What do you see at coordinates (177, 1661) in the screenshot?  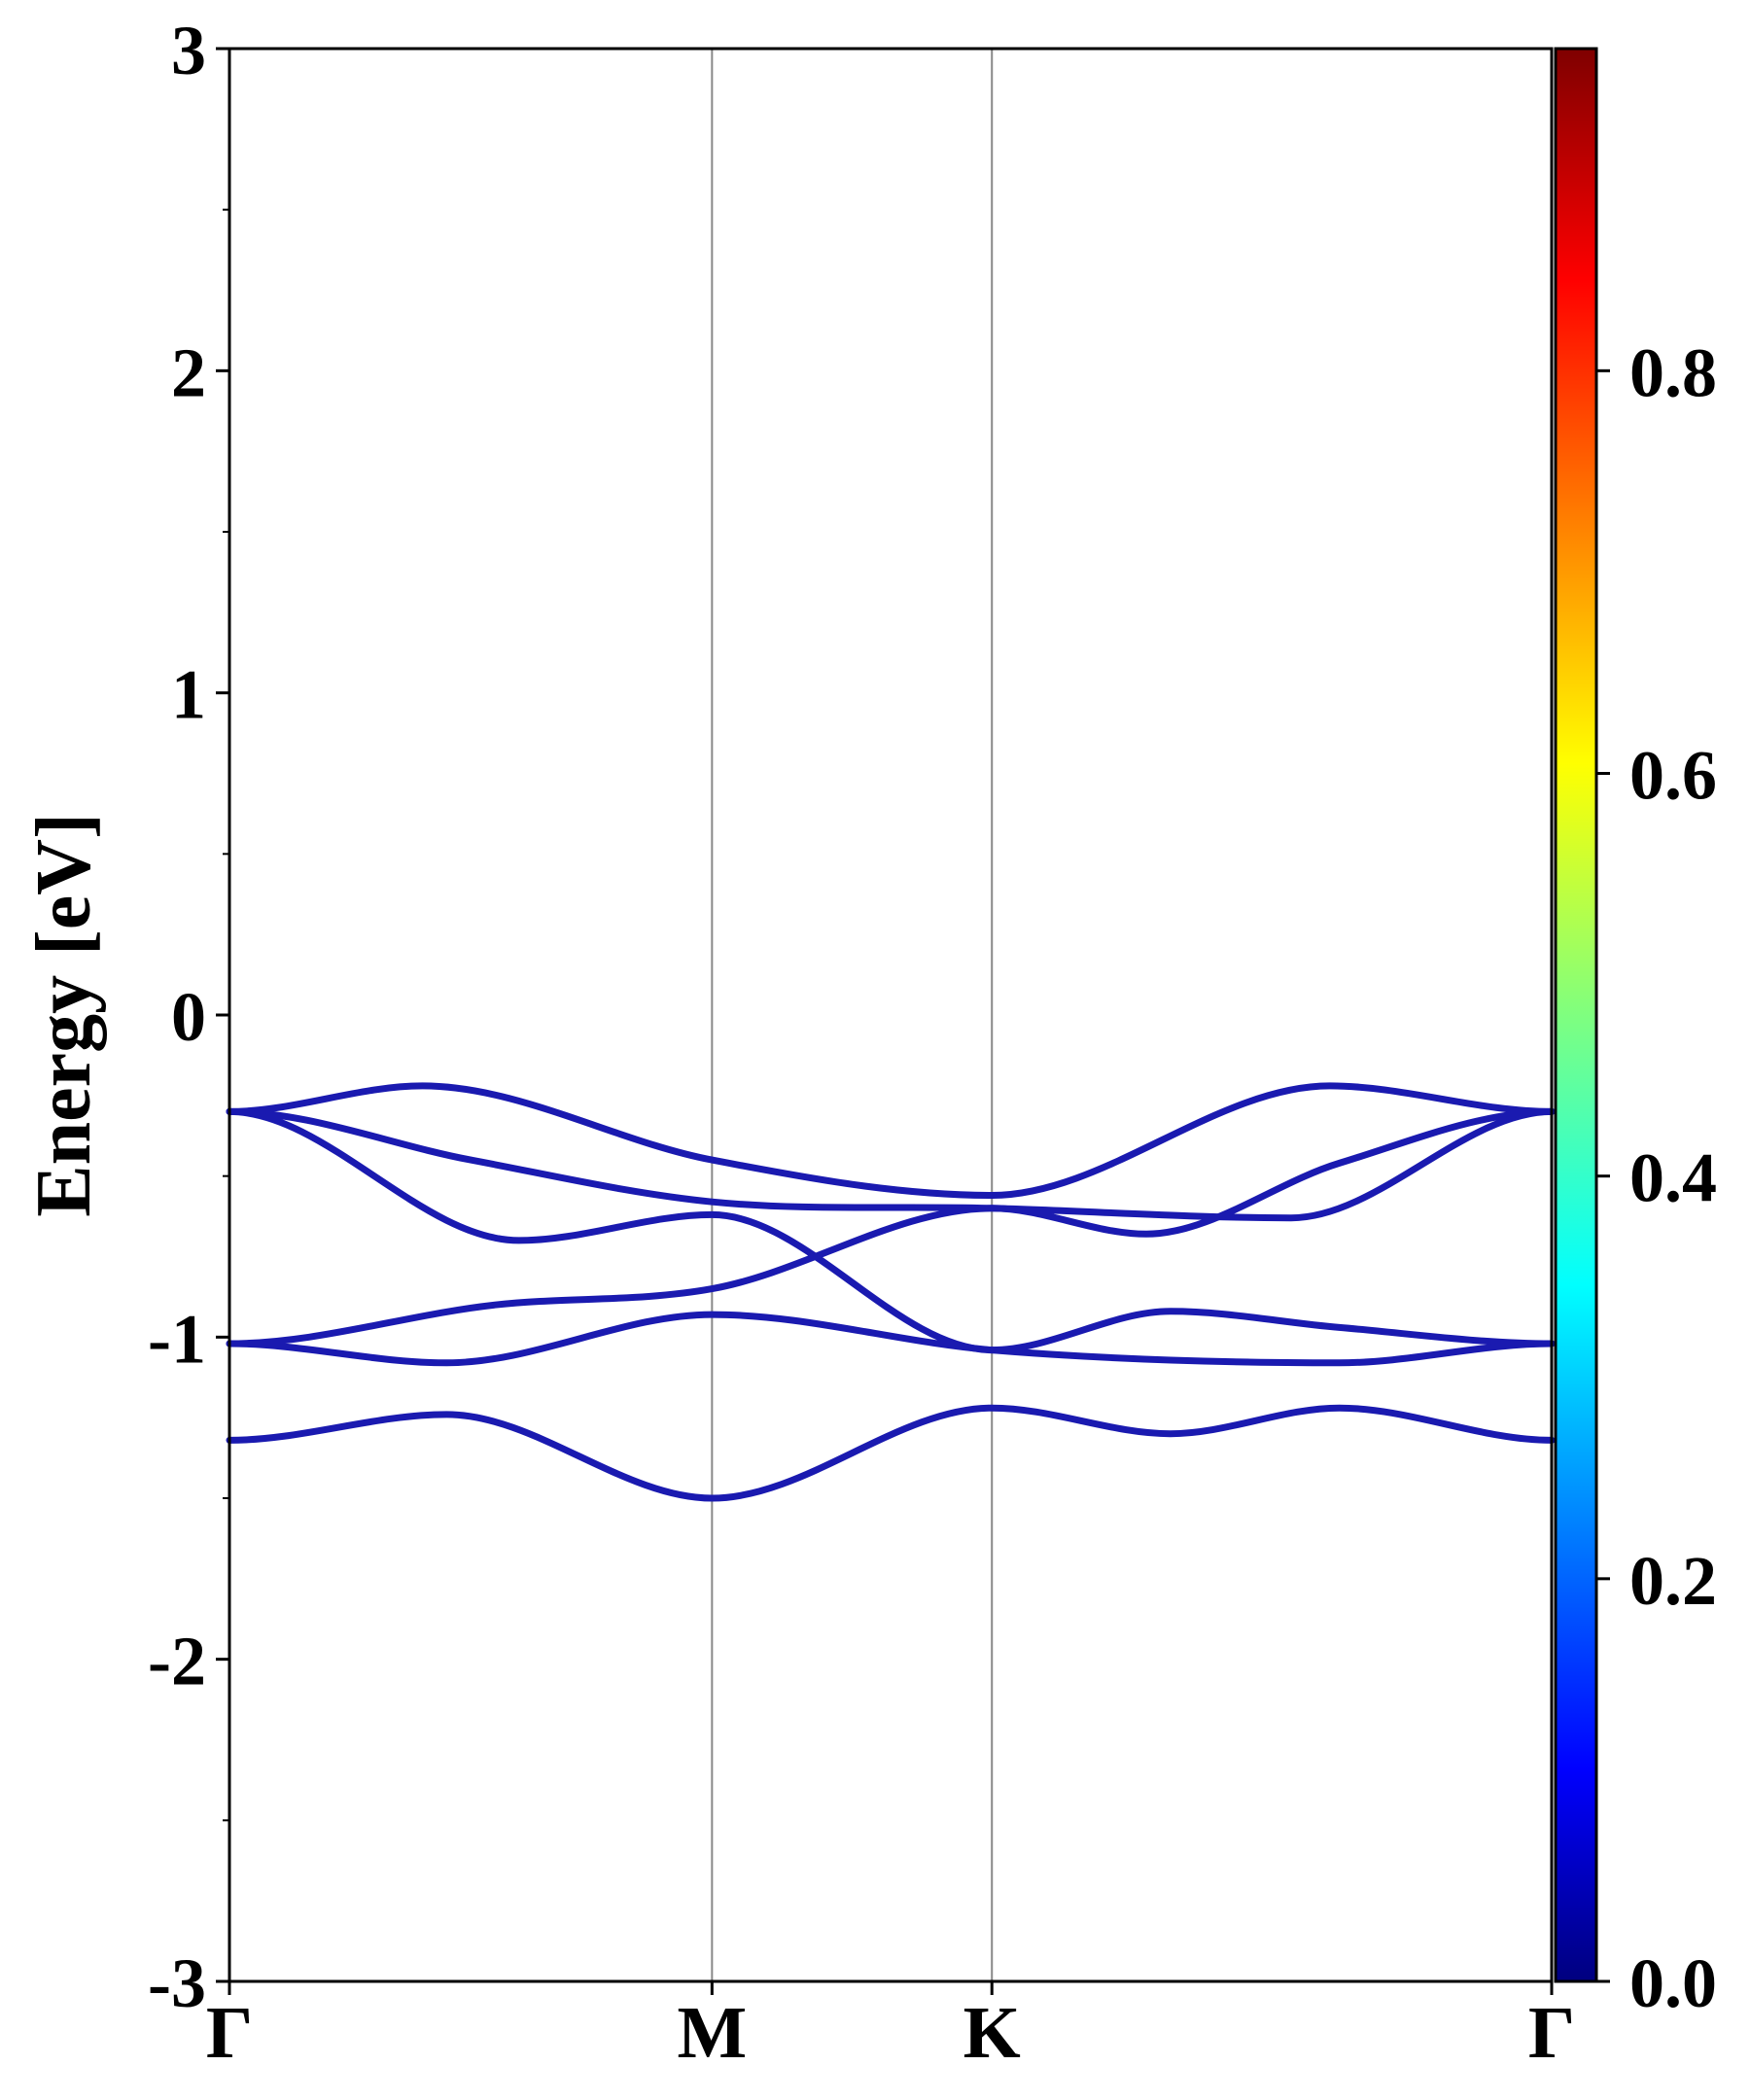 I see `y-tick-label: -2` at bounding box center [177, 1661].